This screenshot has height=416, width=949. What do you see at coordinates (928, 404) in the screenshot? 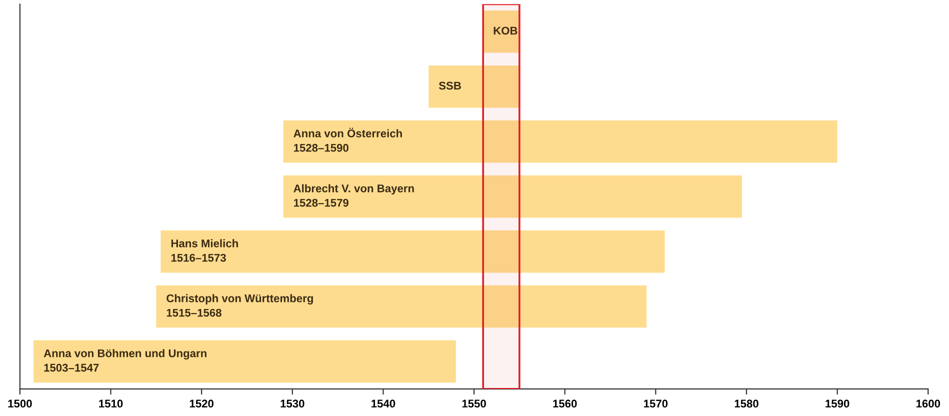
I see `x-tick-label: 1600` at bounding box center [928, 404].